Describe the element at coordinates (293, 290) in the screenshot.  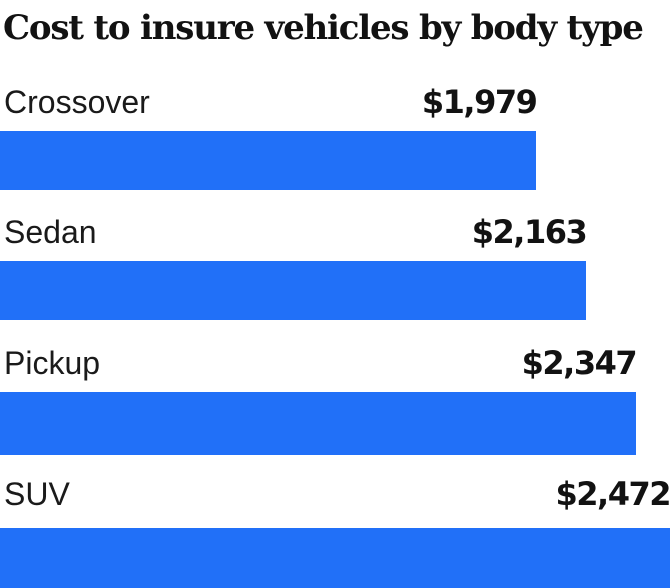
I see `bar-sedan` at that location.